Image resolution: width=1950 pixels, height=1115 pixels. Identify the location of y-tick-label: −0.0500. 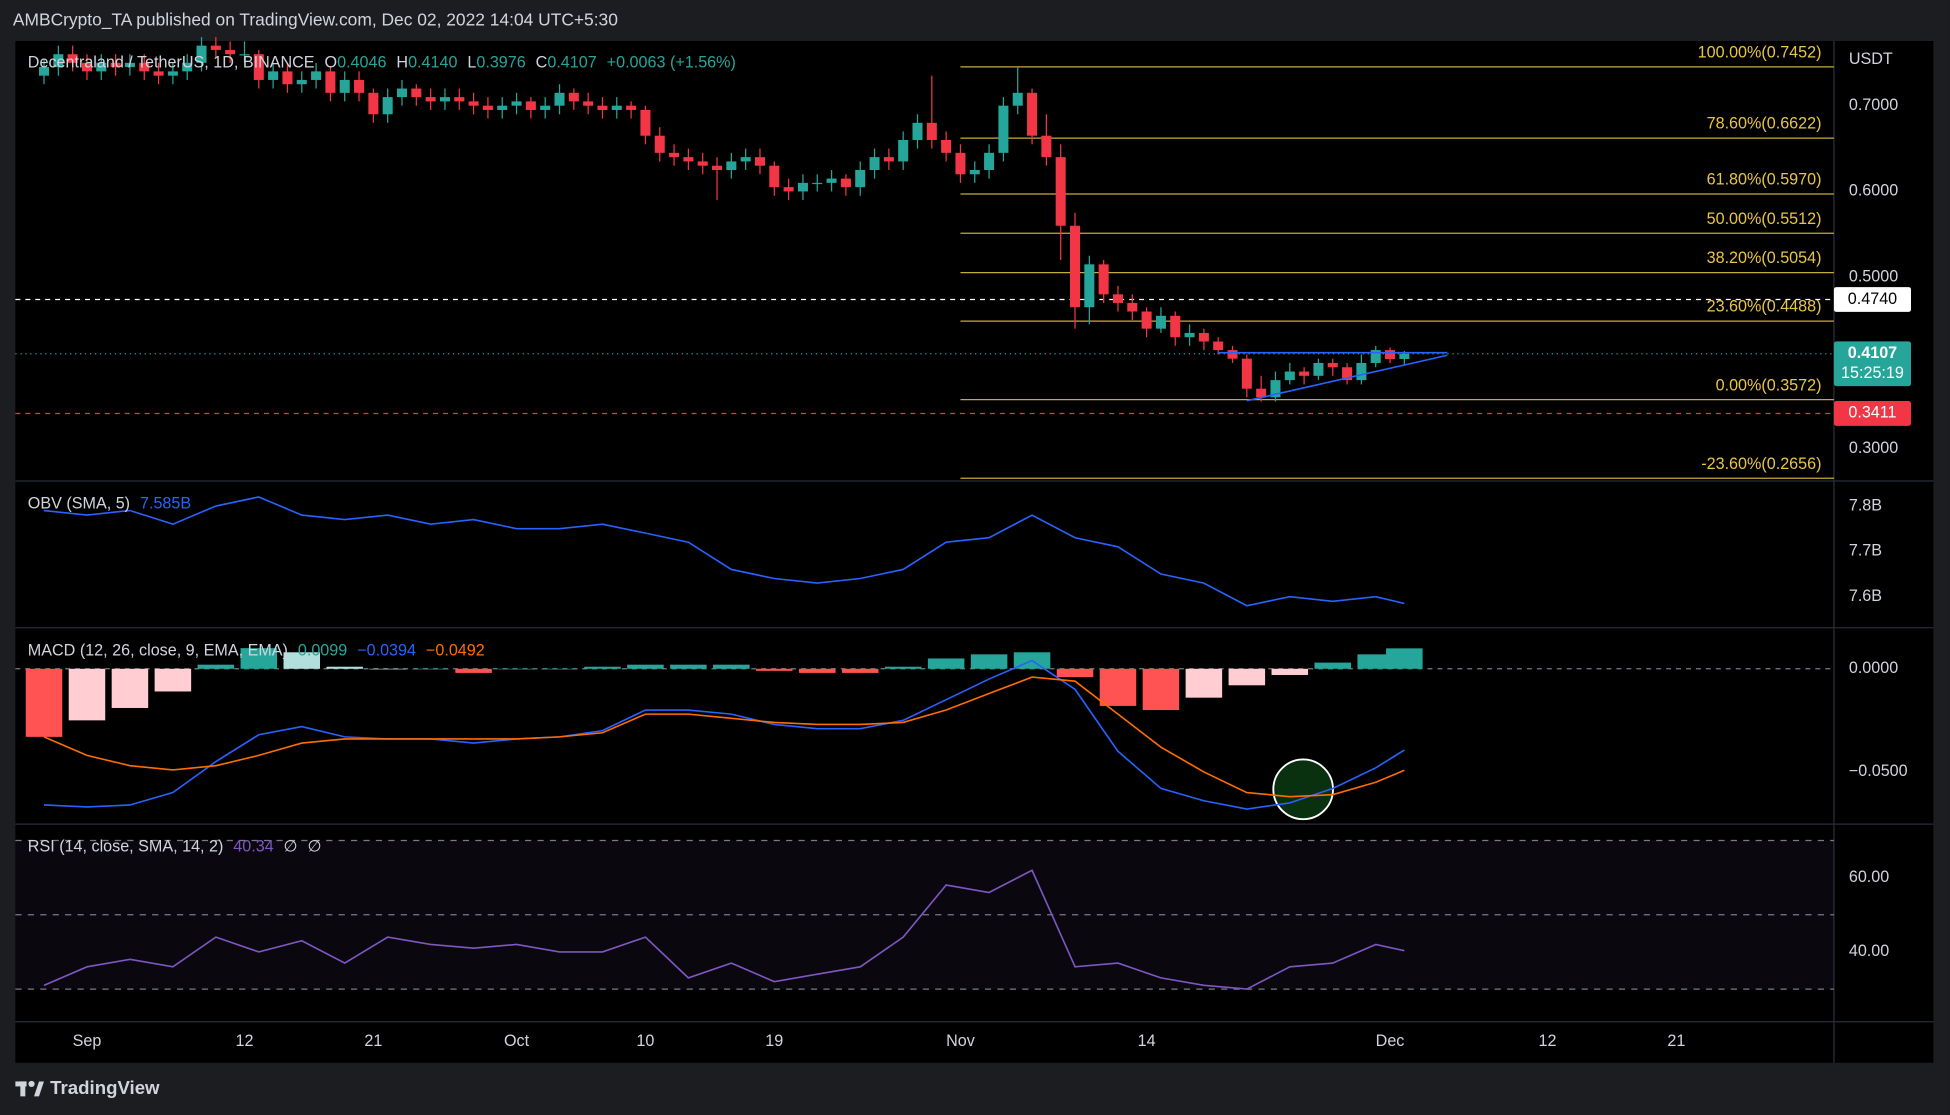
(1878, 771).